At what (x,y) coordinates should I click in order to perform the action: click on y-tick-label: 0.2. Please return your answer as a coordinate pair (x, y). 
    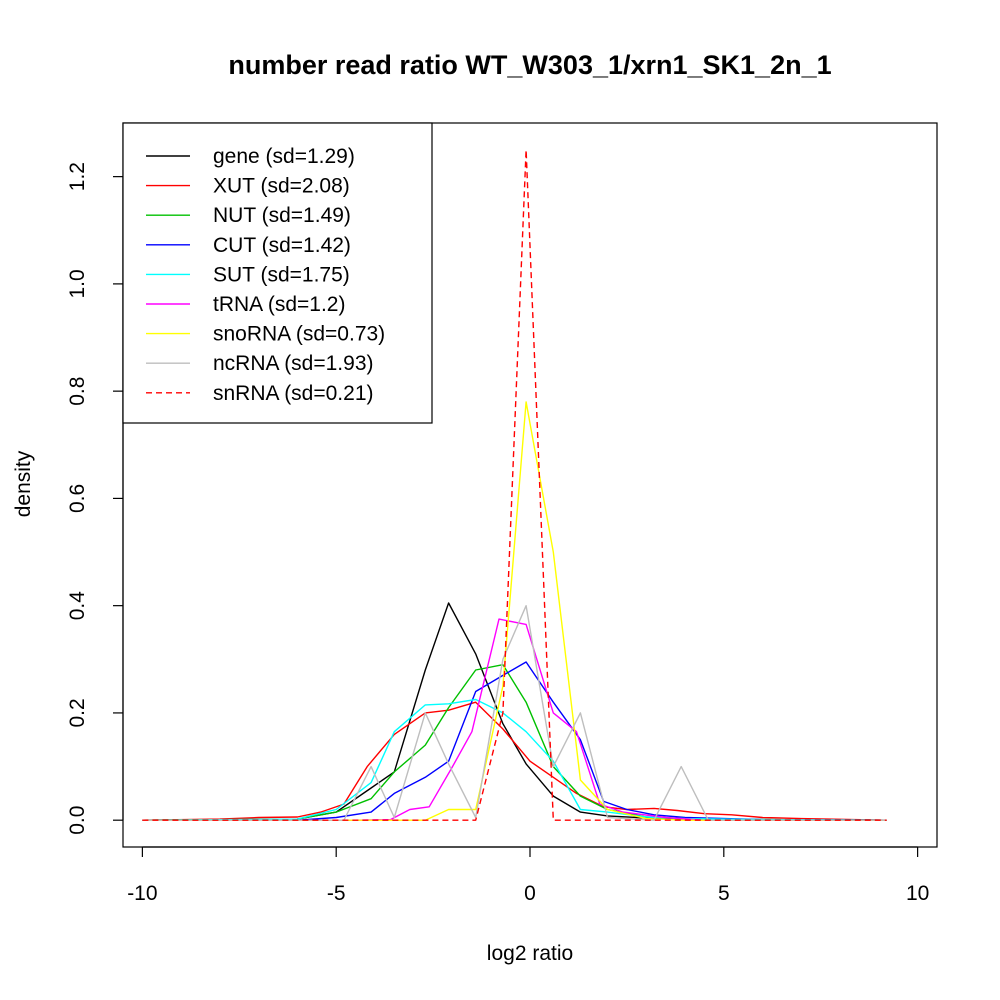
    Looking at the image, I should click on (77, 712).